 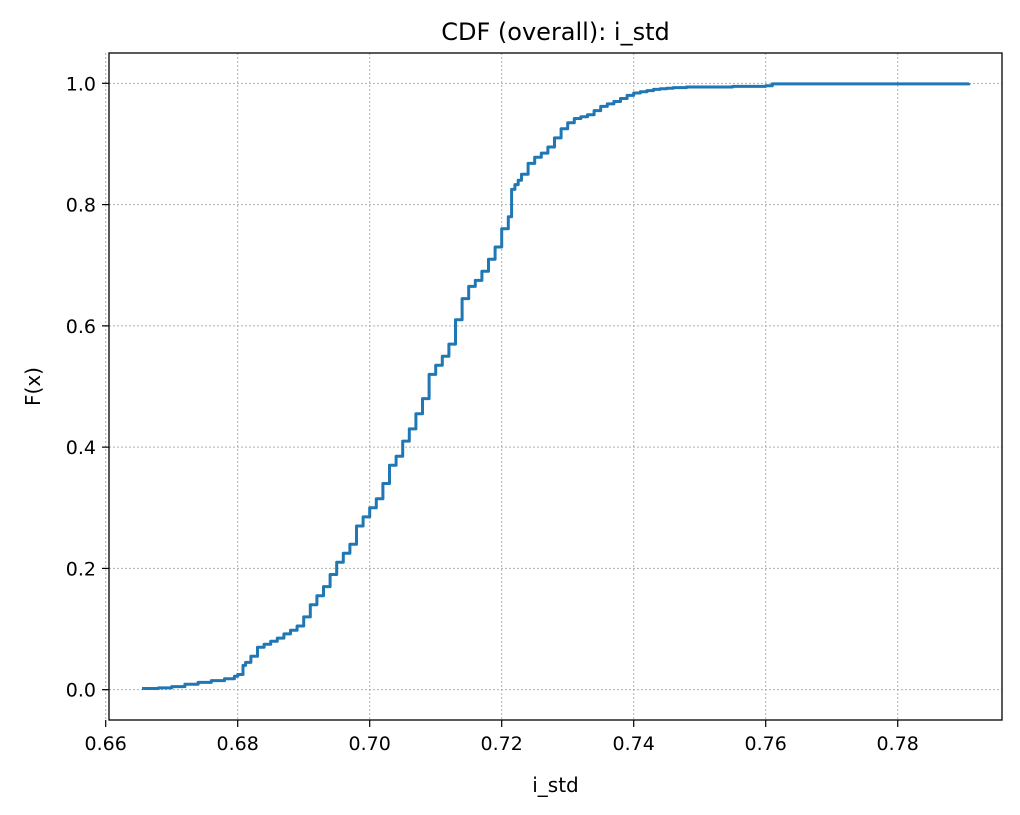 What do you see at coordinates (238, 744) in the screenshot?
I see `x-tick-label: 0.68` at bounding box center [238, 744].